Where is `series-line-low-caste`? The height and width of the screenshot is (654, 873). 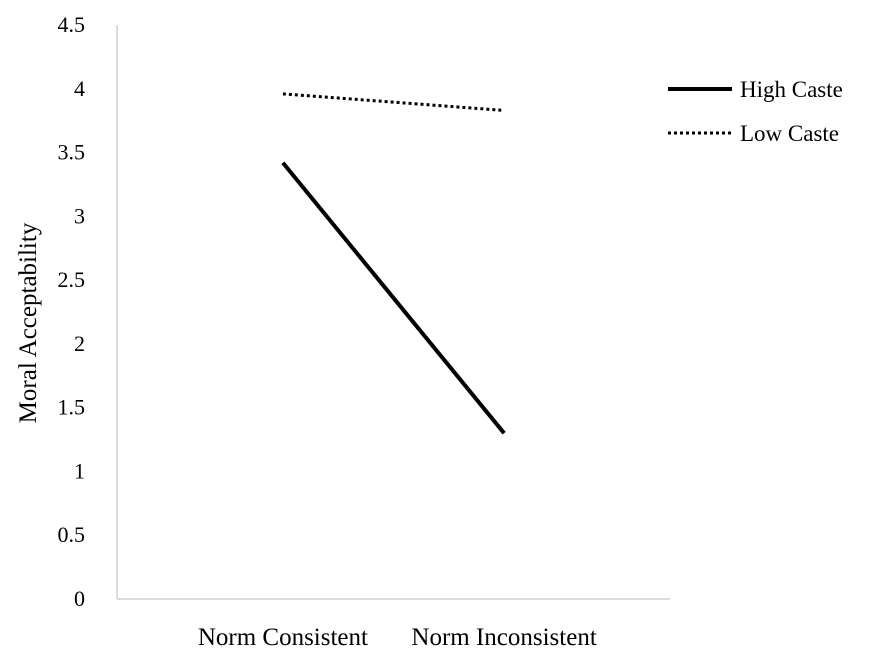 series-line-low-caste is located at coordinates (393, 102).